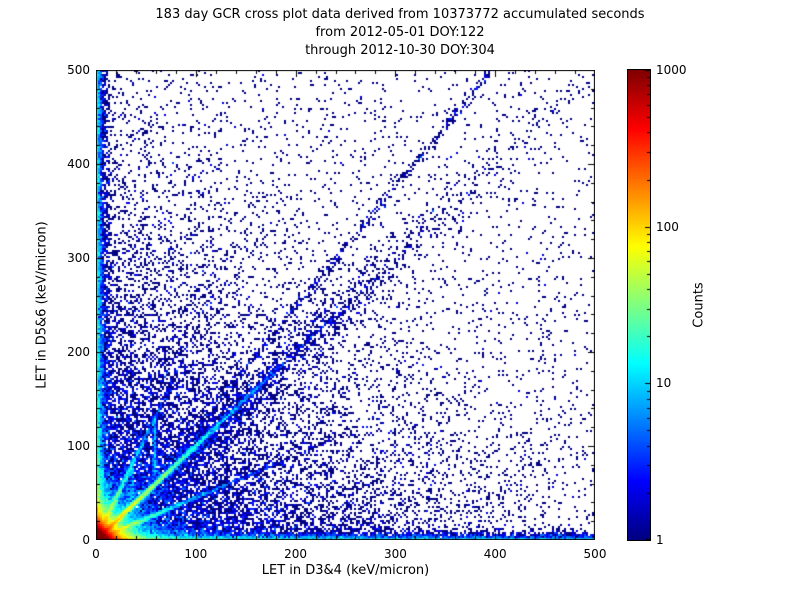  I want to click on colorbar-gradient, so click(639, 305).